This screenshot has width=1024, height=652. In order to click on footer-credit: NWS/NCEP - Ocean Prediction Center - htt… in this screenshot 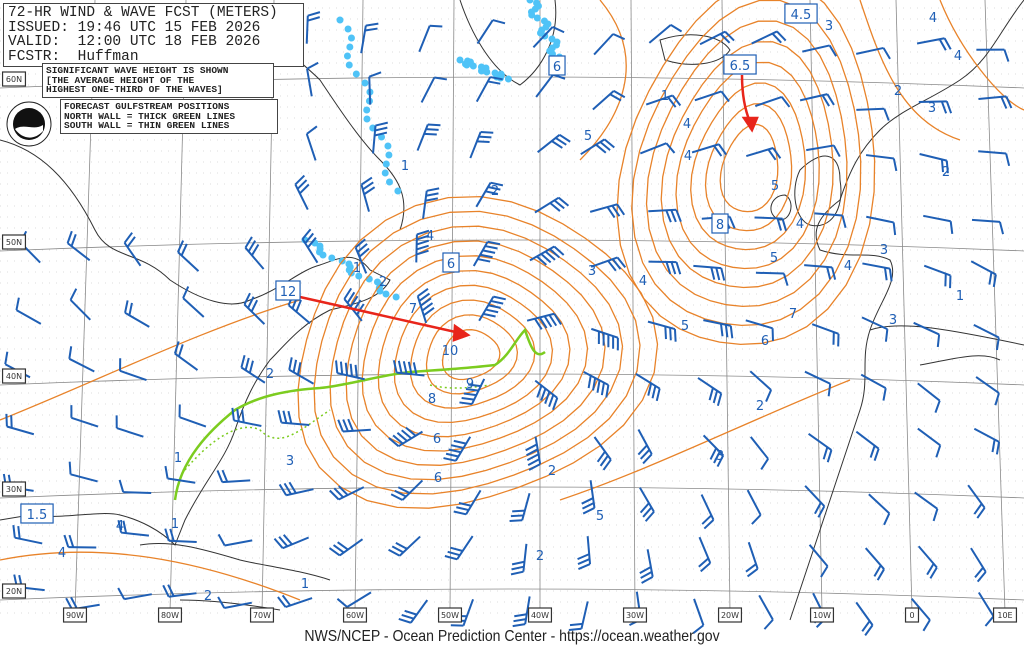, I will do `click(512, 636)`.